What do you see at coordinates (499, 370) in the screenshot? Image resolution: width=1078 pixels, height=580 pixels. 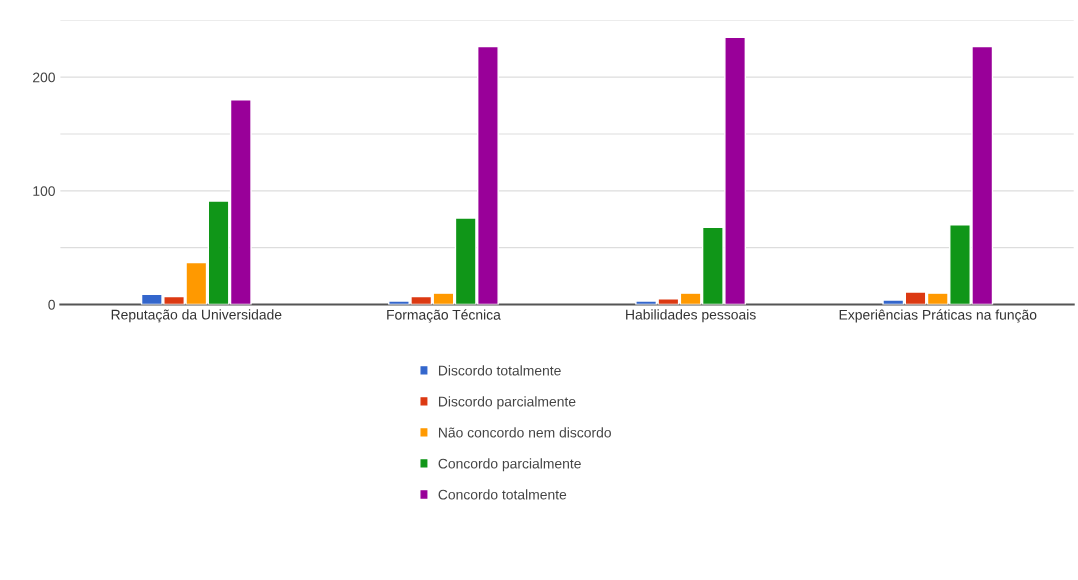 I see `legend-label: Discordo totalmente` at bounding box center [499, 370].